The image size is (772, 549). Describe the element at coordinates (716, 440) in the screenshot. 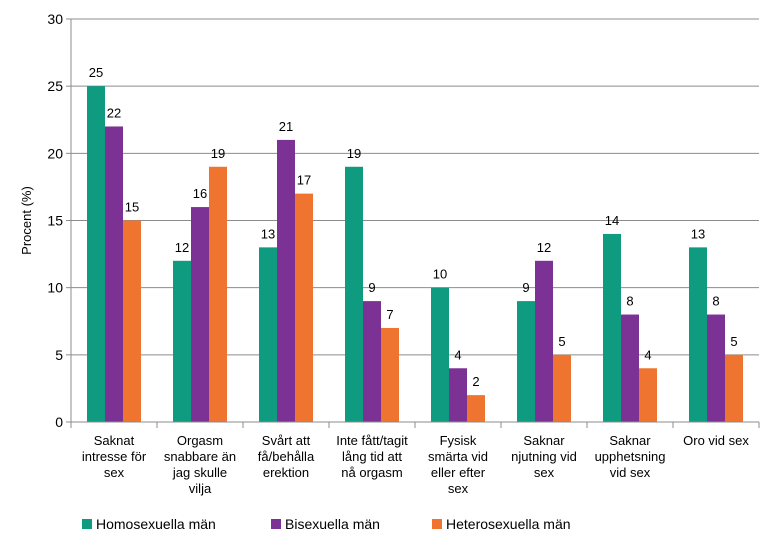

I see `category-label: Oro vid sex` at that location.